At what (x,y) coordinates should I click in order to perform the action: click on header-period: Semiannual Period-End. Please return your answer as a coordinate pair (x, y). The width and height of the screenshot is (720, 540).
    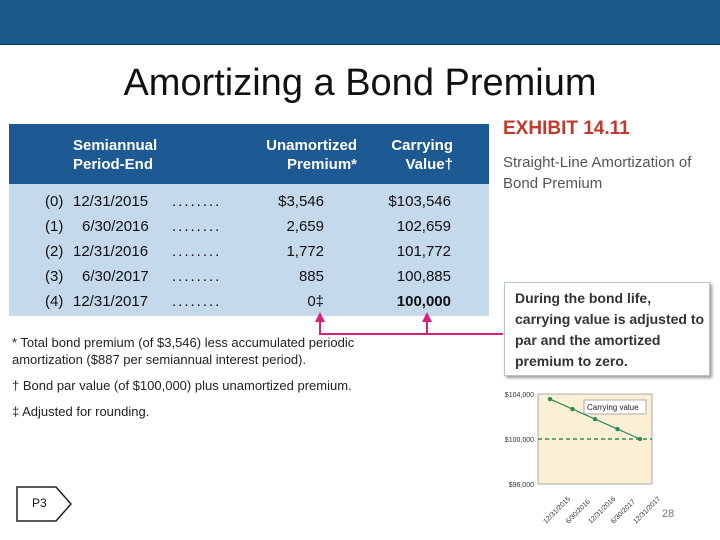
    Looking at the image, I should click on (115, 155).